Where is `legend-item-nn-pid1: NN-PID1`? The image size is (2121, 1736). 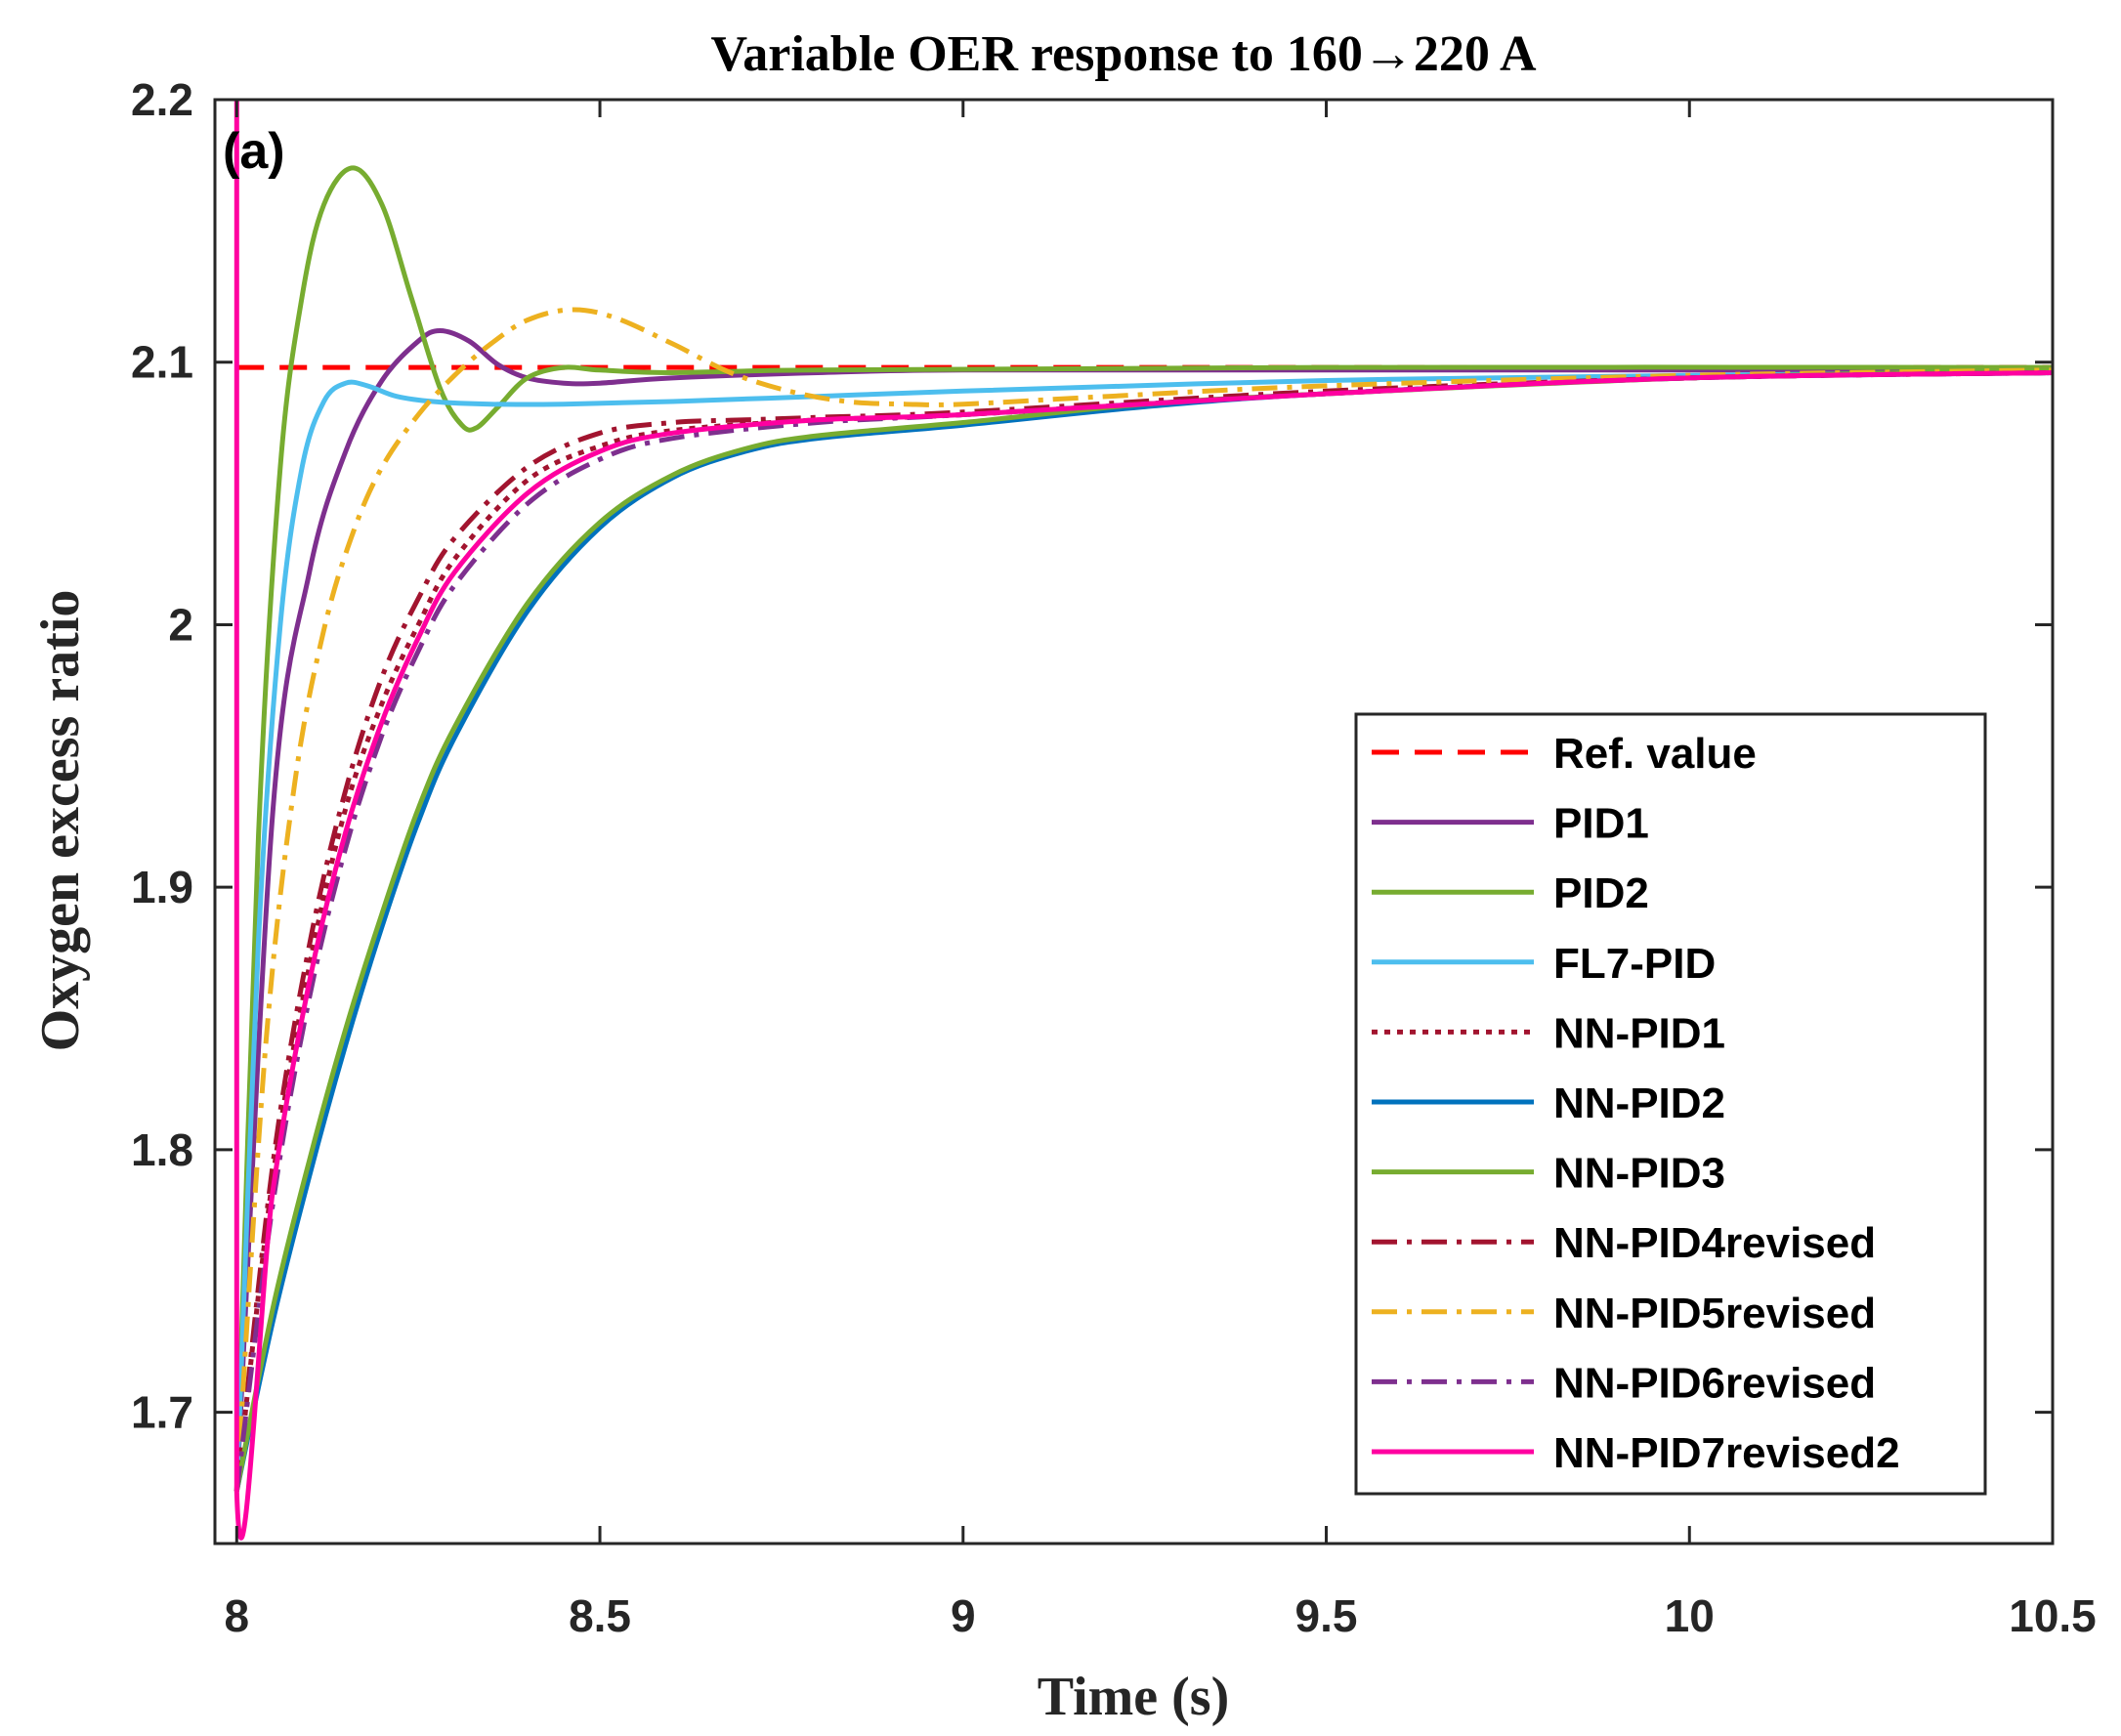 legend-item-nn-pid1: NN-PID1 is located at coordinates (1549, 1033).